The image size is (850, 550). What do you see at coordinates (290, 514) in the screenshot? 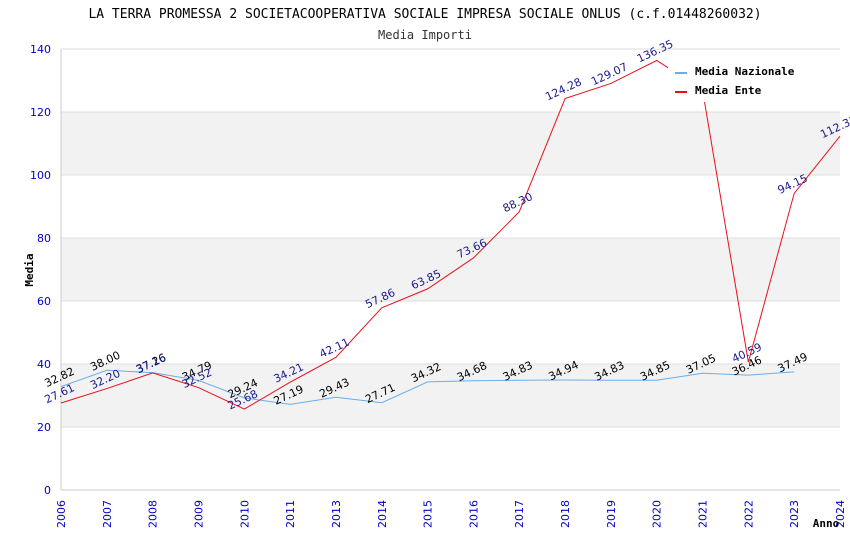
I see `x-tick-label: 2011` at bounding box center [290, 514].